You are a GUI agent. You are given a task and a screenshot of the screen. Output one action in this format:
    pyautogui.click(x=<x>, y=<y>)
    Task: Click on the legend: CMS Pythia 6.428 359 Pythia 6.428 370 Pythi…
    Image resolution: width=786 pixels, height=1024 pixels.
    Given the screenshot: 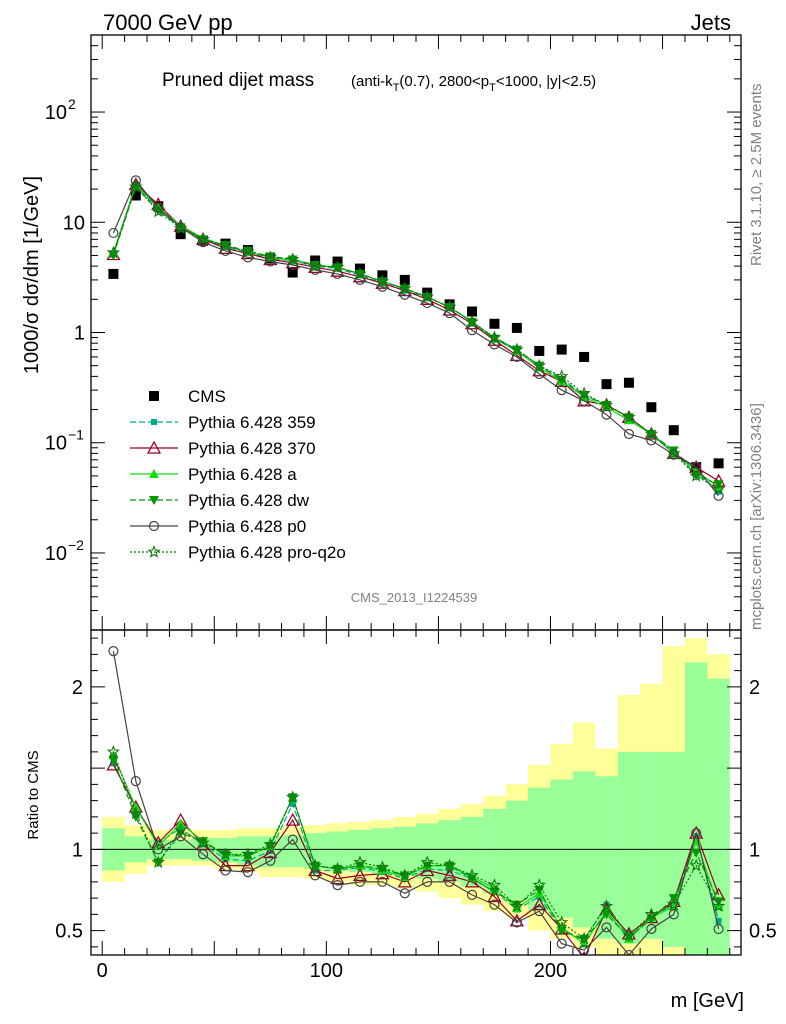 What is the action you would take?
    pyautogui.click(x=238, y=474)
    